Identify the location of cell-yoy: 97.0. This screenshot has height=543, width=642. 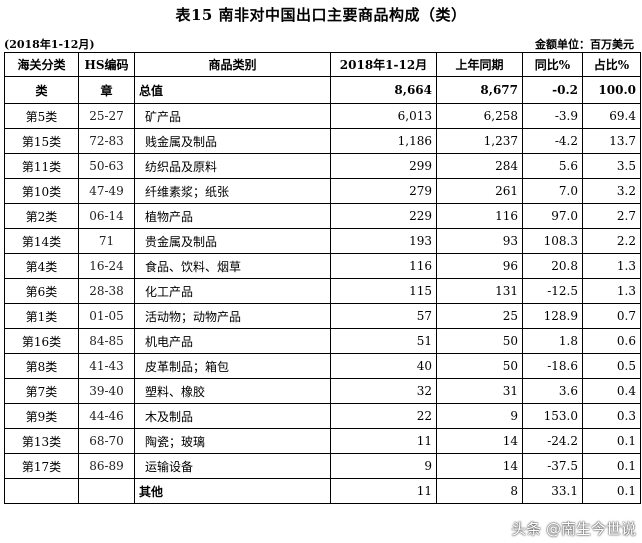
(552, 216).